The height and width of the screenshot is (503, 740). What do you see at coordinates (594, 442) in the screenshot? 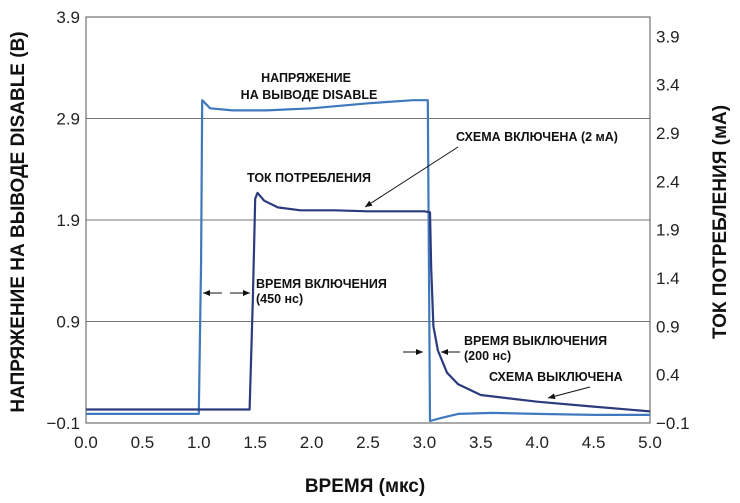
I see `x-tick-label-9: 4.5` at bounding box center [594, 442].